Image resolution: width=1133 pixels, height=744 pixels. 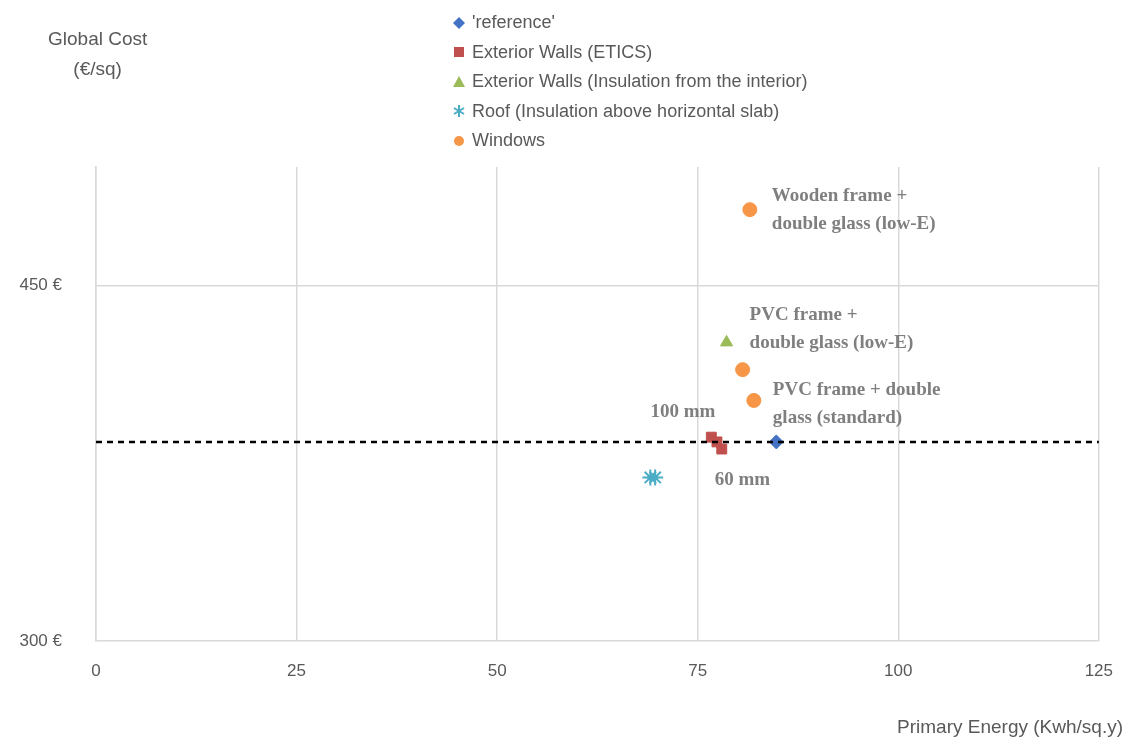 What do you see at coordinates (509, 140) in the screenshot?
I see `legend-label: Windows` at bounding box center [509, 140].